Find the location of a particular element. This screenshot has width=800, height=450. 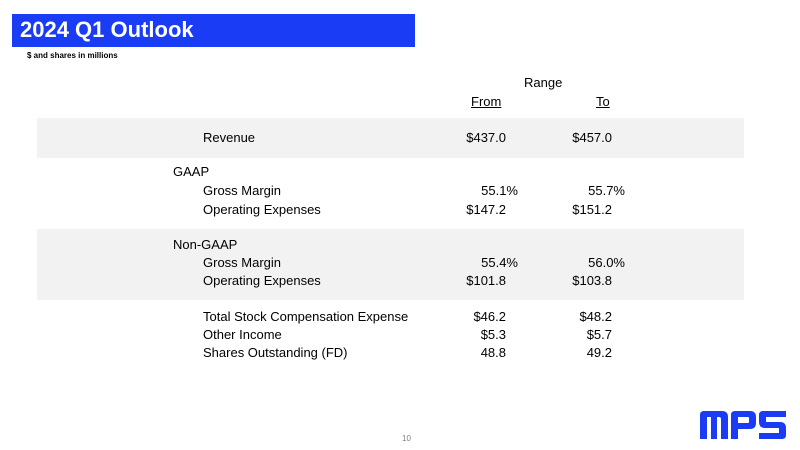

from-value: $147.2 is located at coordinates (486, 209).